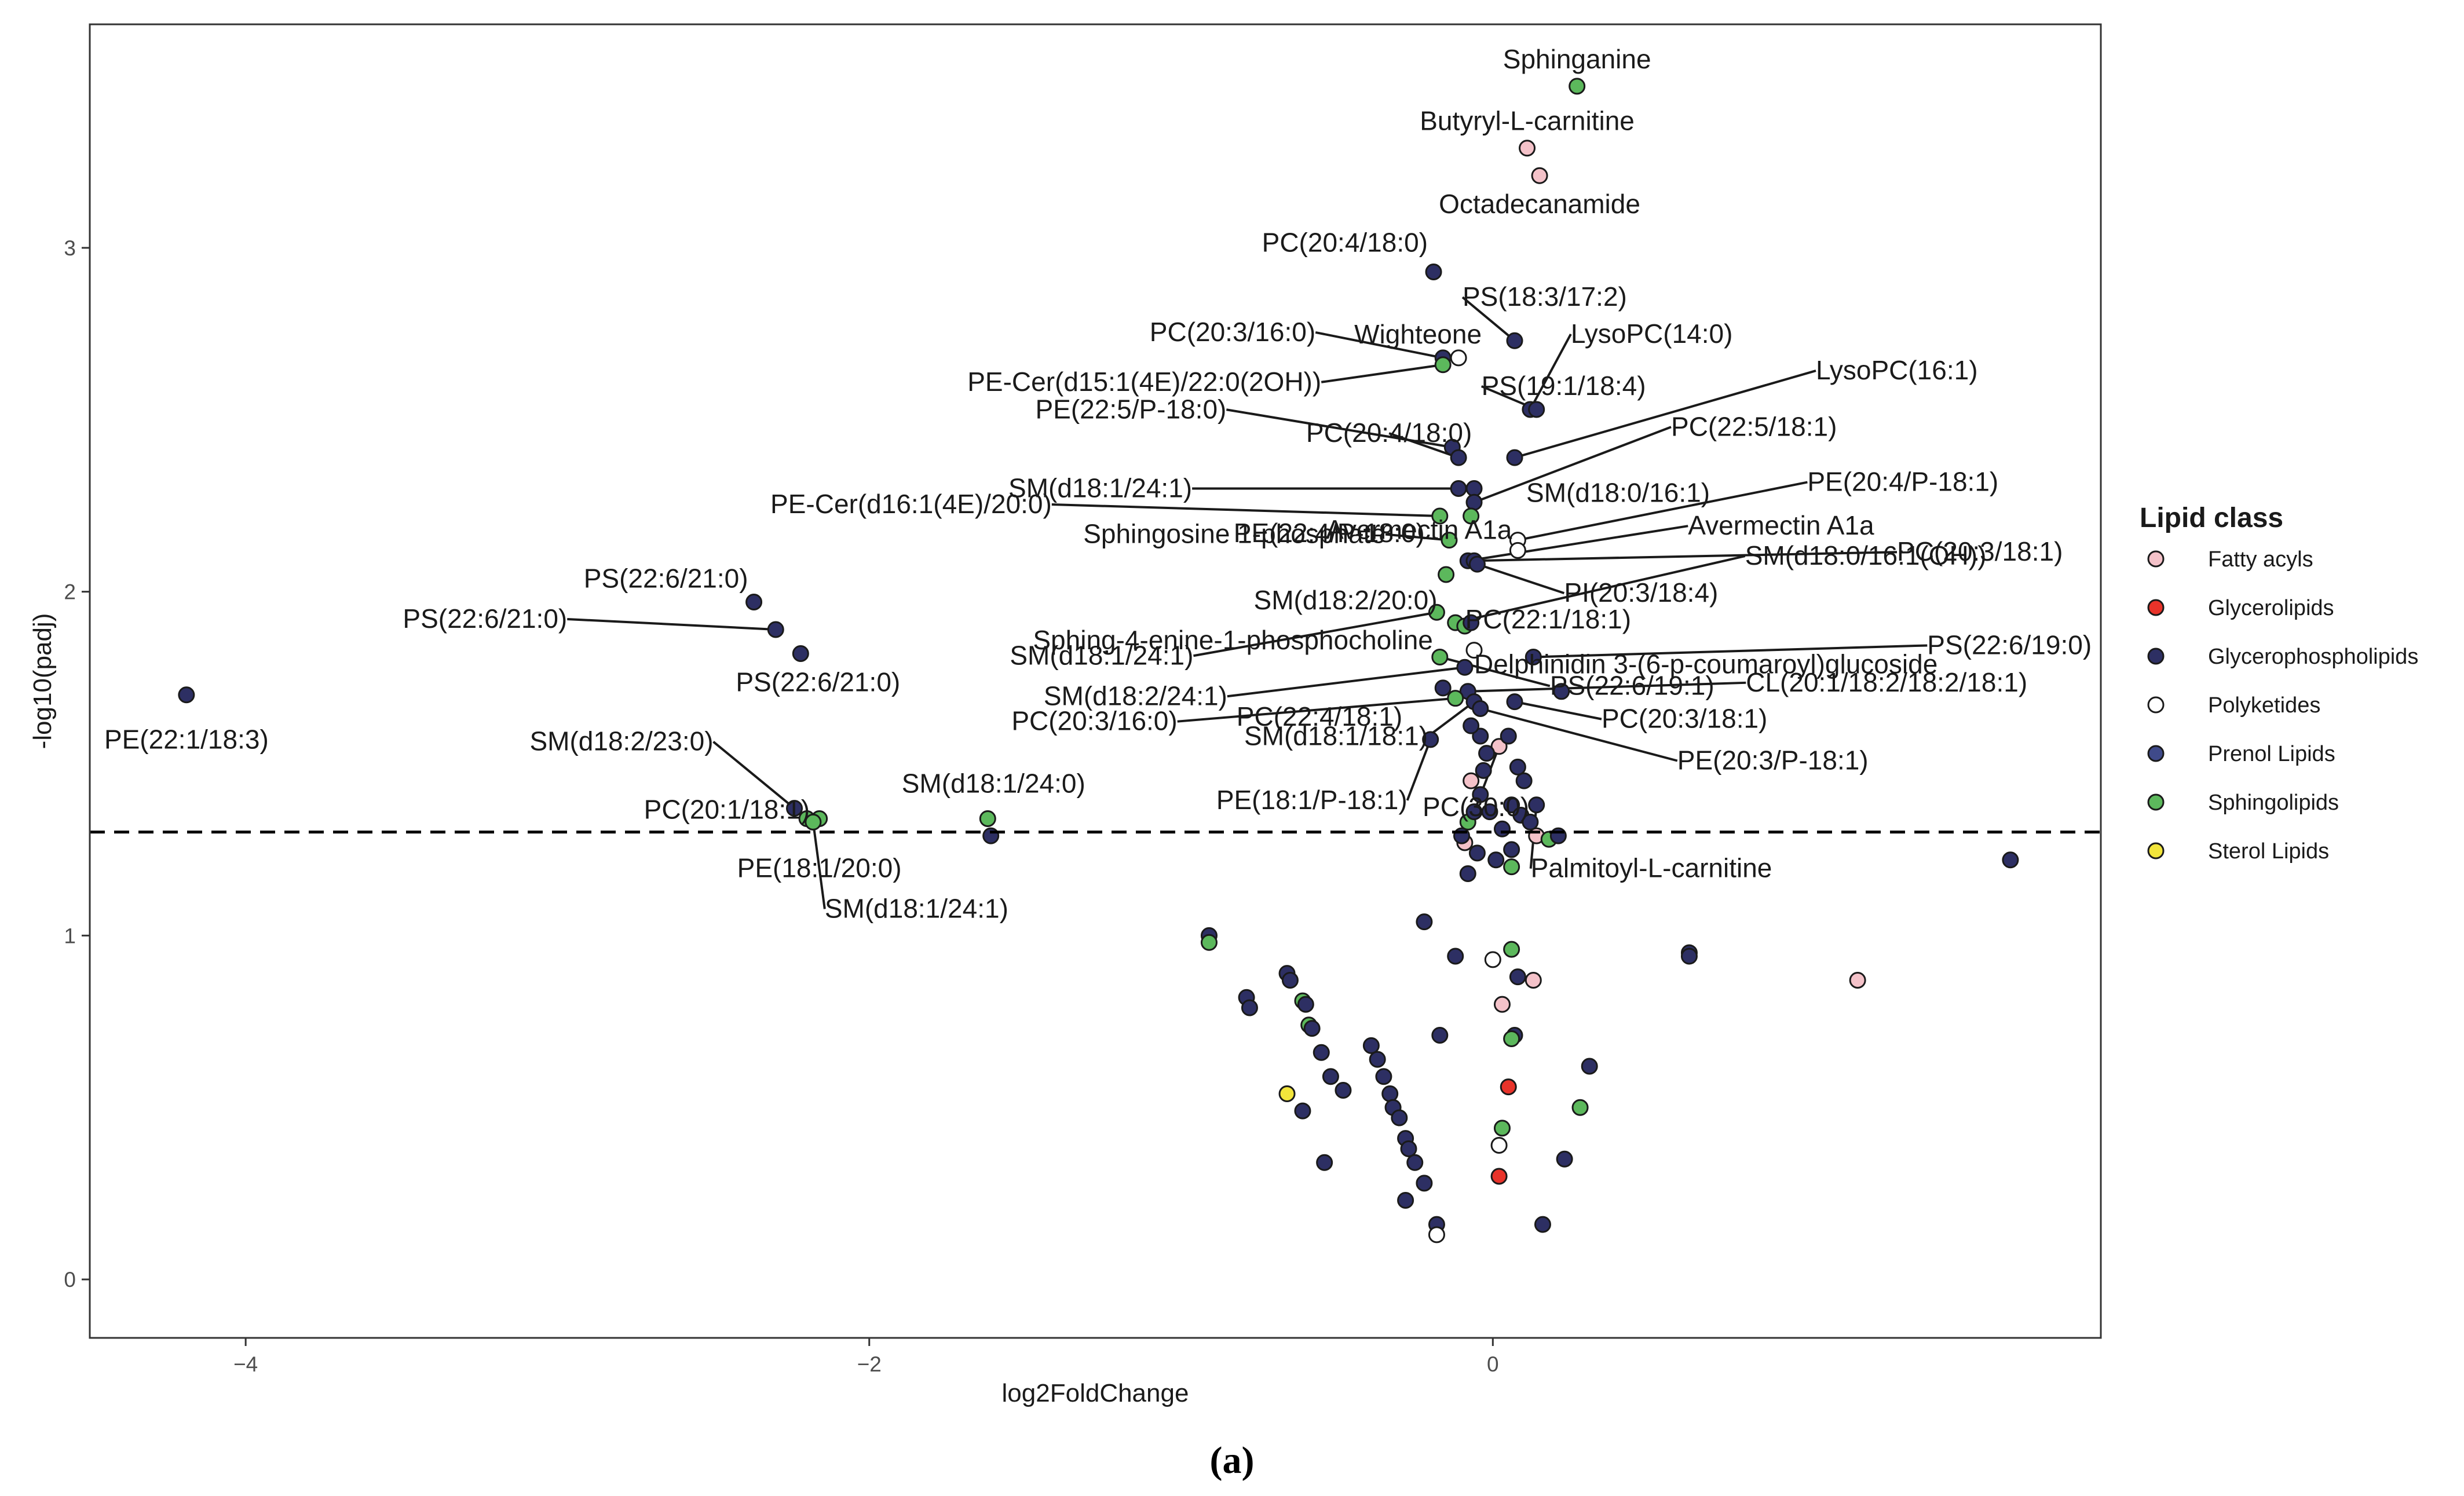 Image resolution: width=2464 pixels, height=1496 pixels. What do you see at coordinates (1234, 534) in the screenshot?
I see `point-label: Sphingosine 1-phosphate` at bounding box center [1234, 534].